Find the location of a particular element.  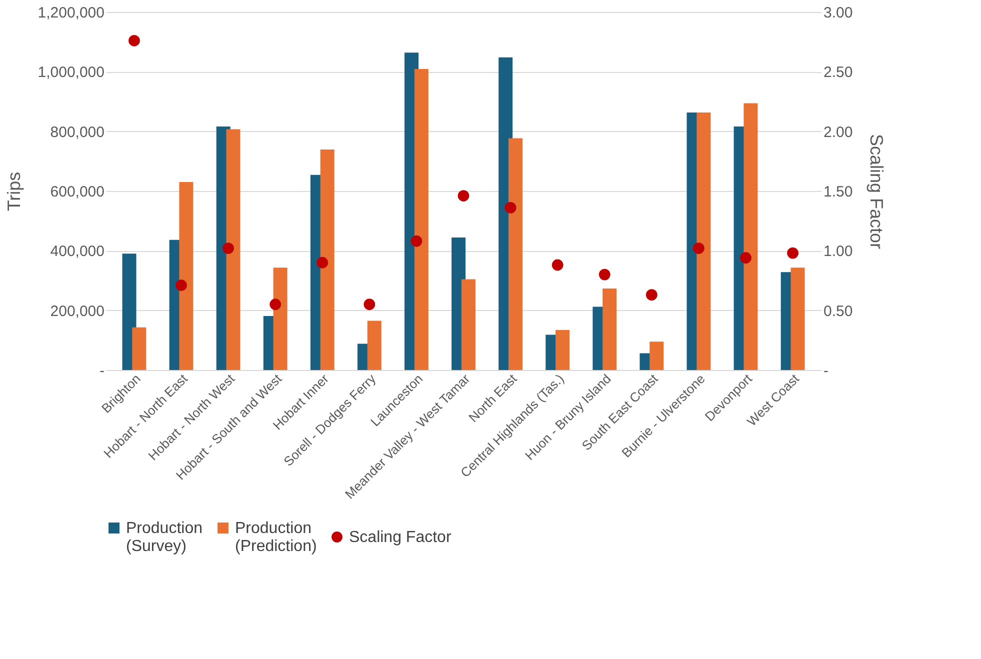

y-tick-label: 1,000,000 is located at coordinates (71, 73).